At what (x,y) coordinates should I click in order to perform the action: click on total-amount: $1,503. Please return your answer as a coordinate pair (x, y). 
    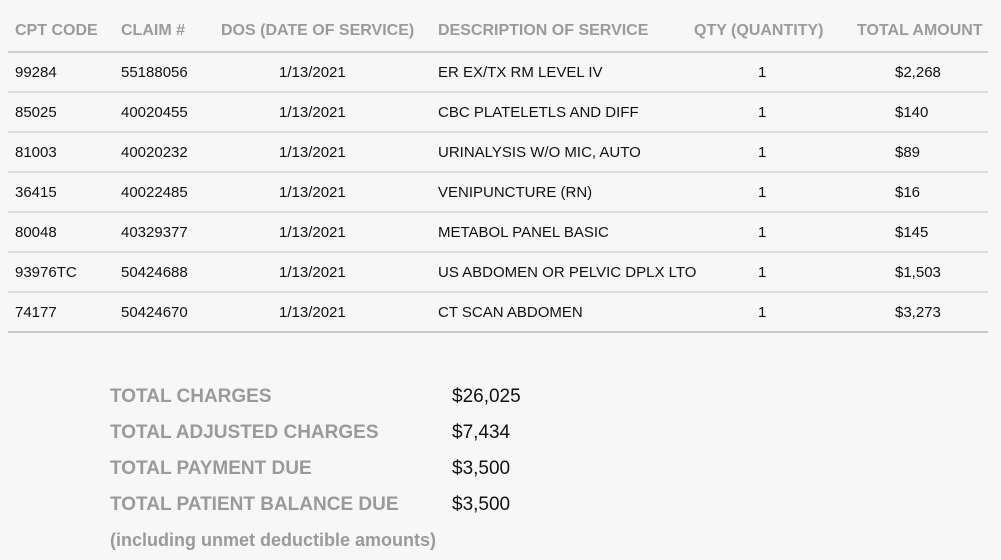
    Looking at the image, I should click on (918, 272).